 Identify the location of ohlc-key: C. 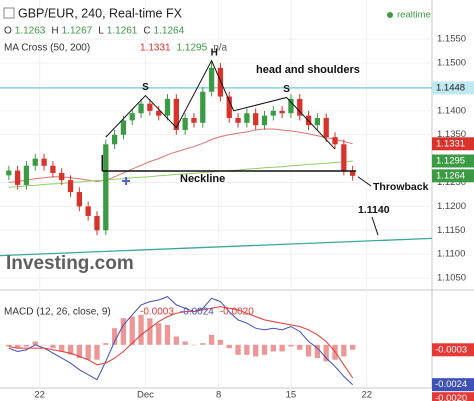
(146, 31).